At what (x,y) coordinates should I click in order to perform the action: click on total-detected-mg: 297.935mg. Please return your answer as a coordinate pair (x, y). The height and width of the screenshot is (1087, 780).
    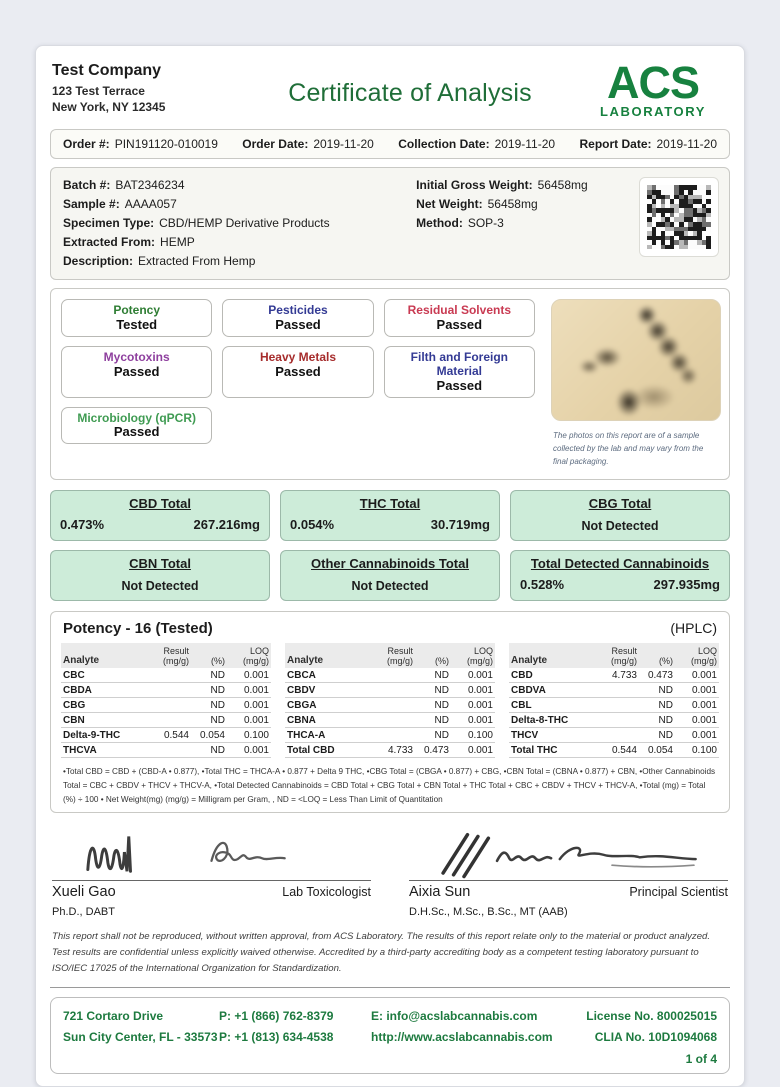
    Looking at the image, I should click on (687, 584).